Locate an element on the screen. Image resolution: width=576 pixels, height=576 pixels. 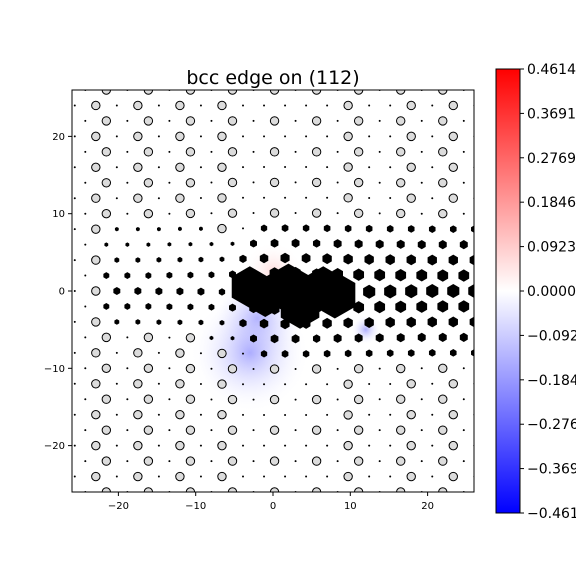
colorbar-tick-label: 0.4614 is located at coordinates (551, 70).